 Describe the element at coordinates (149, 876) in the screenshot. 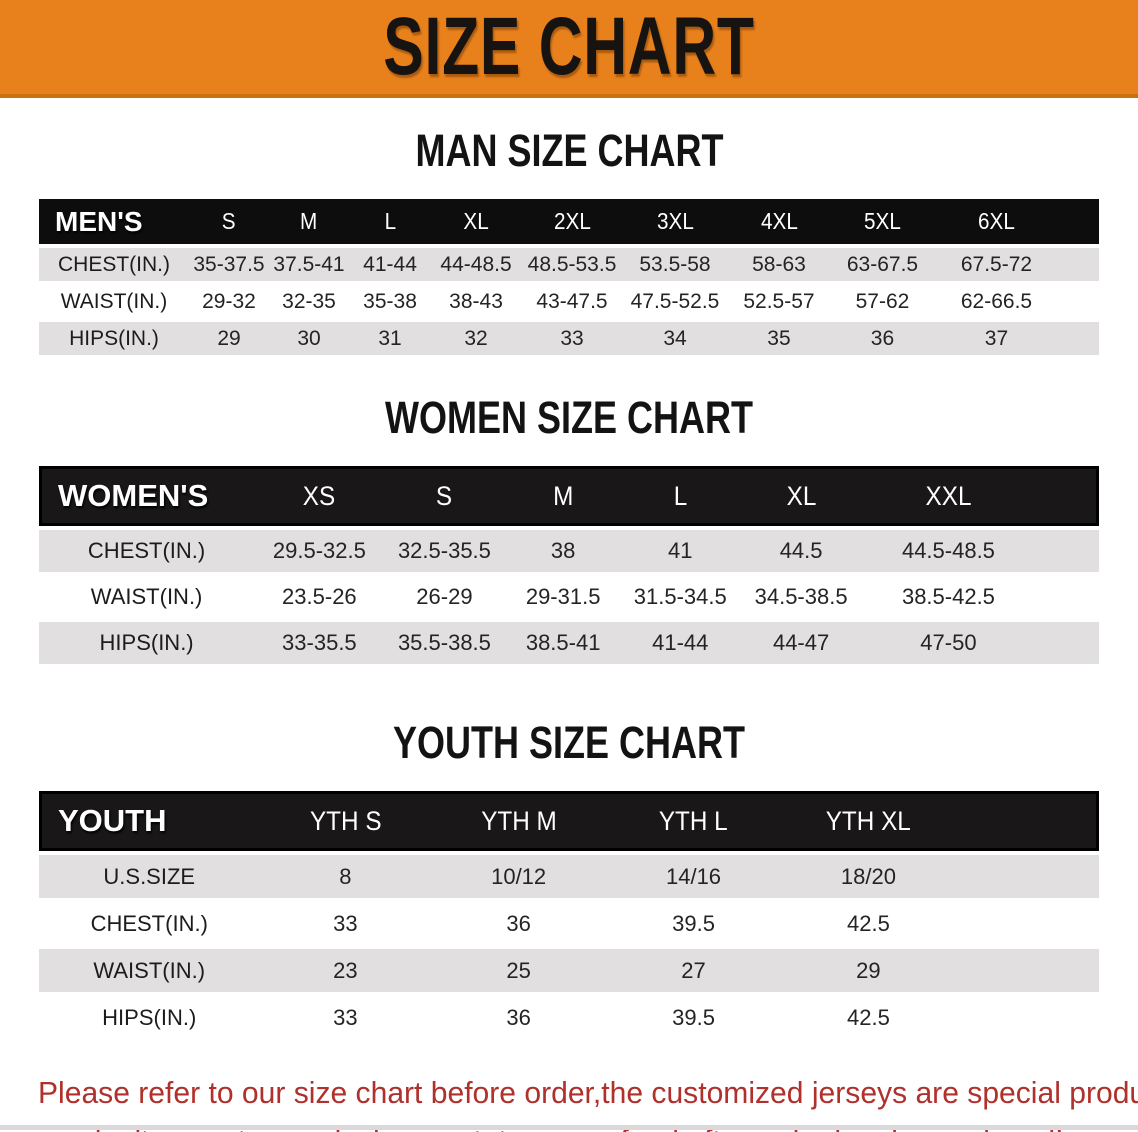

I see `row-label: U.S.SIZE` at that location.